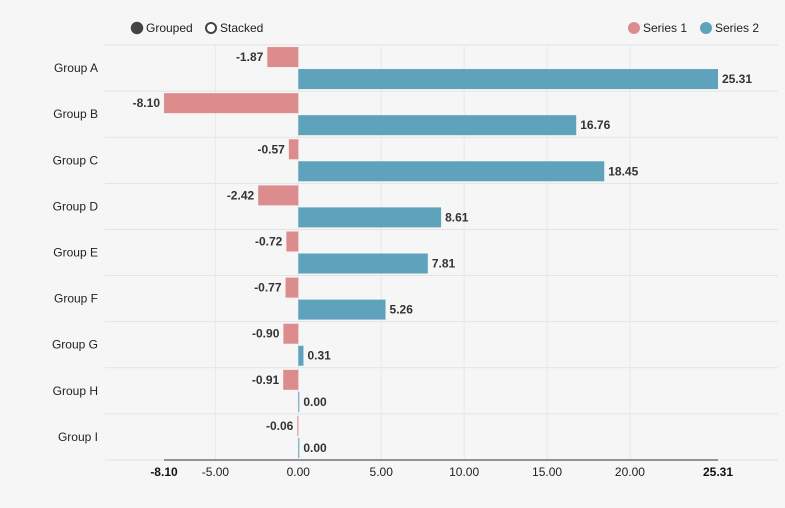  Describe the element at coordinates (76, 206) in the screenshot. I see `category-label: Group D` at that location.